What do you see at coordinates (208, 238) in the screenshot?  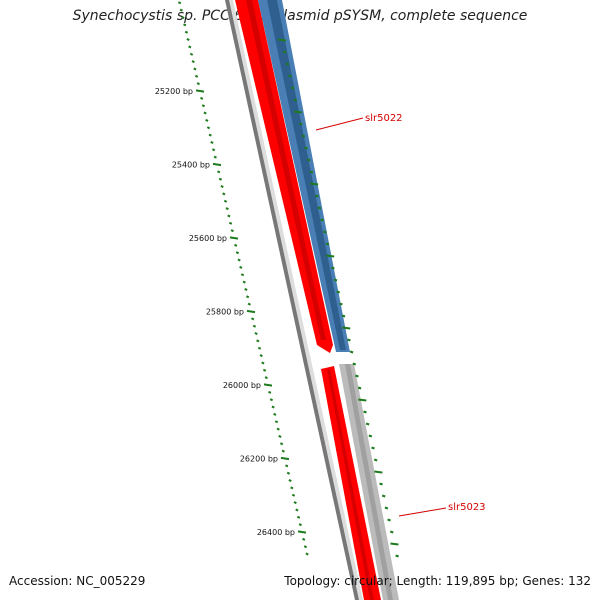 I see `ruler-tick-label: 25600 bp` at bounding box center [208, 238].